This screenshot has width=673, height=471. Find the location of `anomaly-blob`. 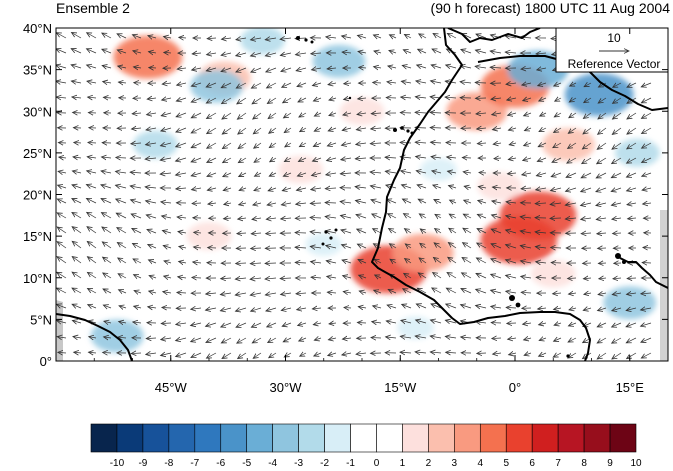

anomaly-blob is located at coordinates (553, 273).